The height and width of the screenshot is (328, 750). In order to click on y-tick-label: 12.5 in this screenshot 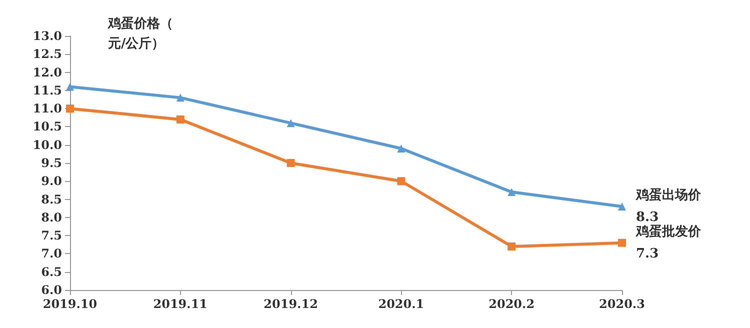, I will do `click(47, 54)`.